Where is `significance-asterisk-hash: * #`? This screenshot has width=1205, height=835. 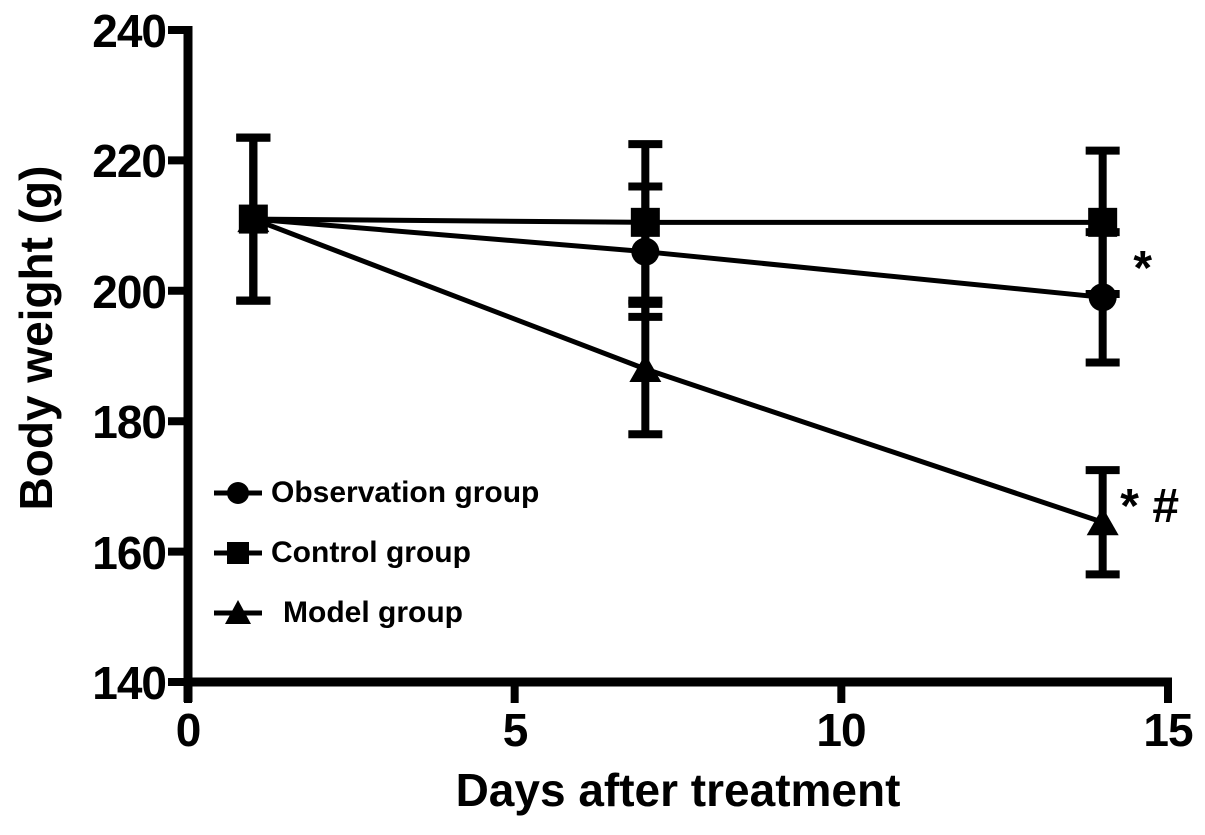
significance-asterisk-hash: * # is located at coordinates (1150, 506).